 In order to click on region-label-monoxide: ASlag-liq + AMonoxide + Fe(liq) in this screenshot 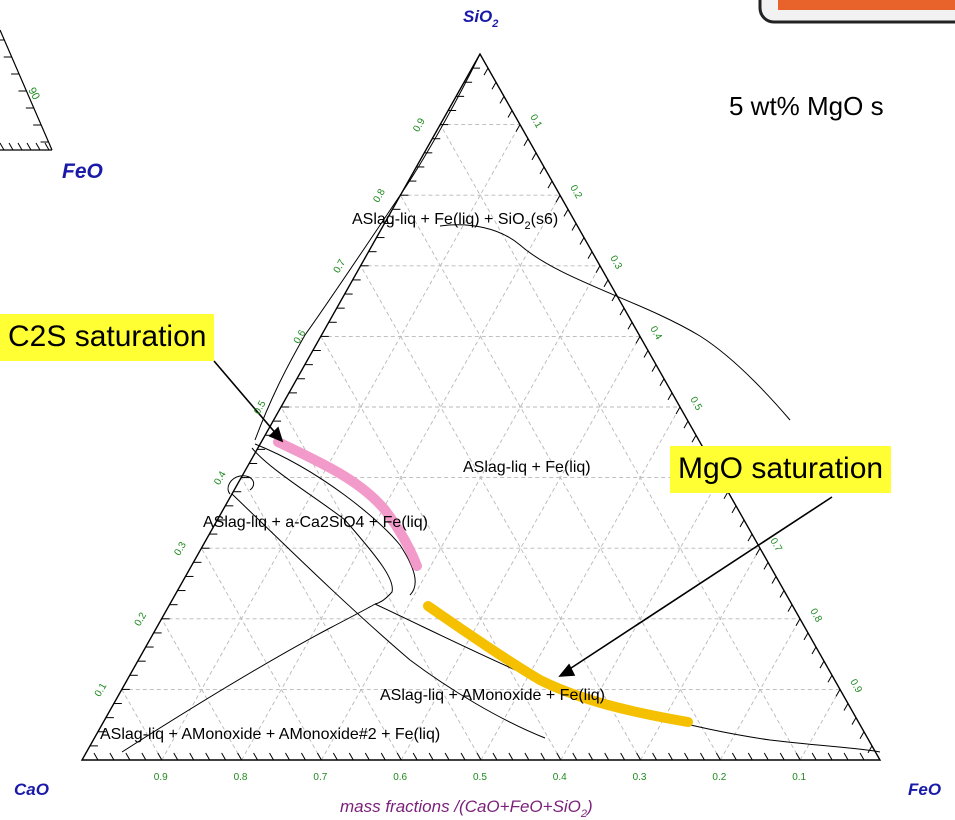, I will do `click(492, 695)`.